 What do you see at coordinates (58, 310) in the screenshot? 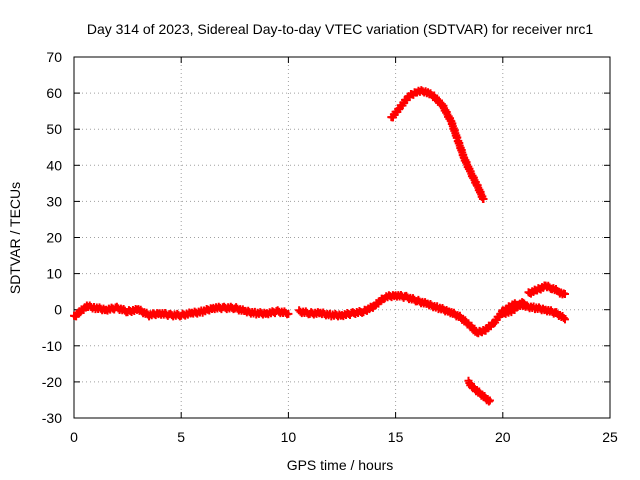
I see `y-tick-label: 0` at bounding box center [58, 310].